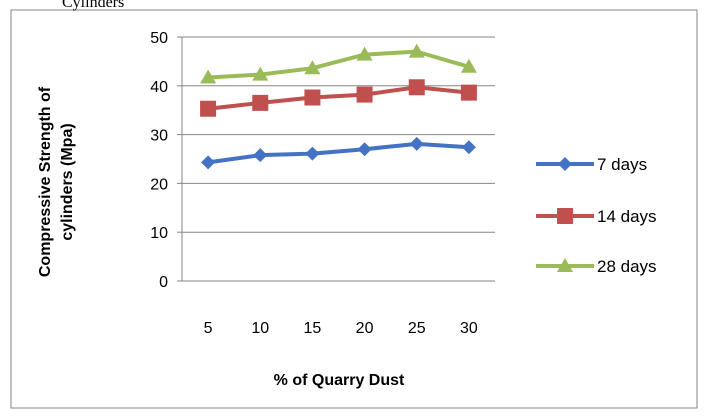 The width and height of the screenshot is (704, 417). I want to click on x-tick-label: 5, so click(208, 328).